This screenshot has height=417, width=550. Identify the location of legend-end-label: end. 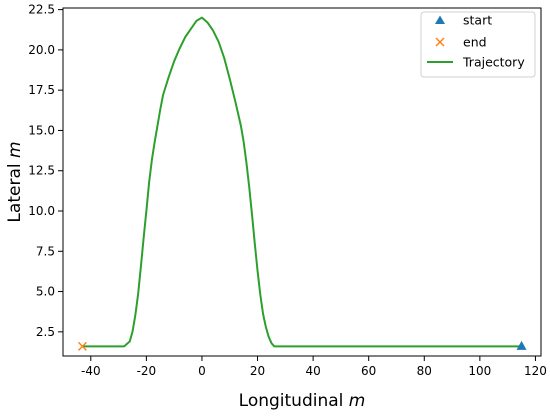
(475, 42).